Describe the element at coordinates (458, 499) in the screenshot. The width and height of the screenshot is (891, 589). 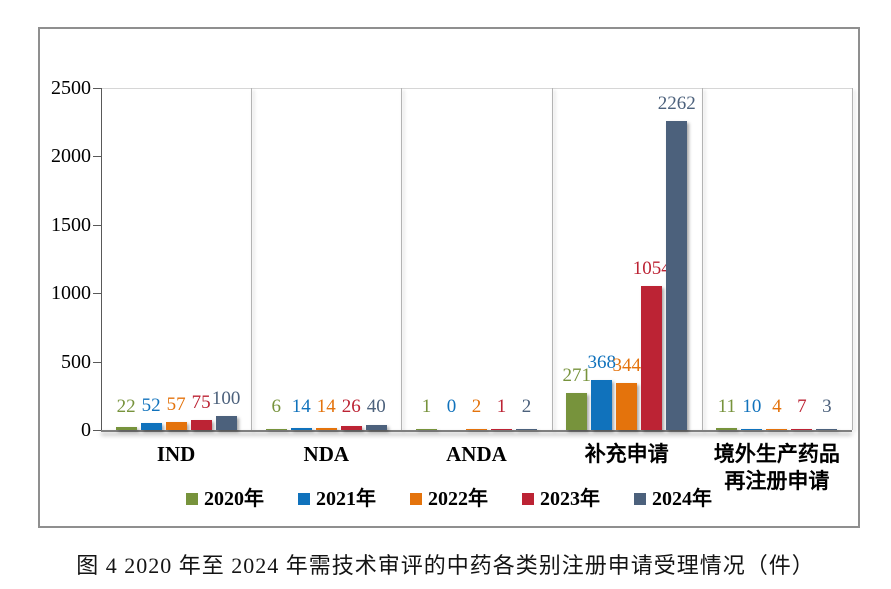
I see `legend-label-2022: 2022年` at that location.